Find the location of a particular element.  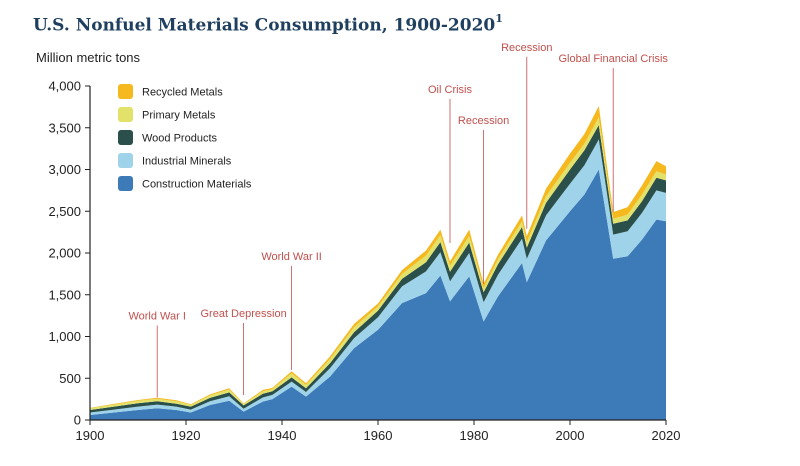

legend-swatch-recycled-metals is located at coordinates (125, 91).